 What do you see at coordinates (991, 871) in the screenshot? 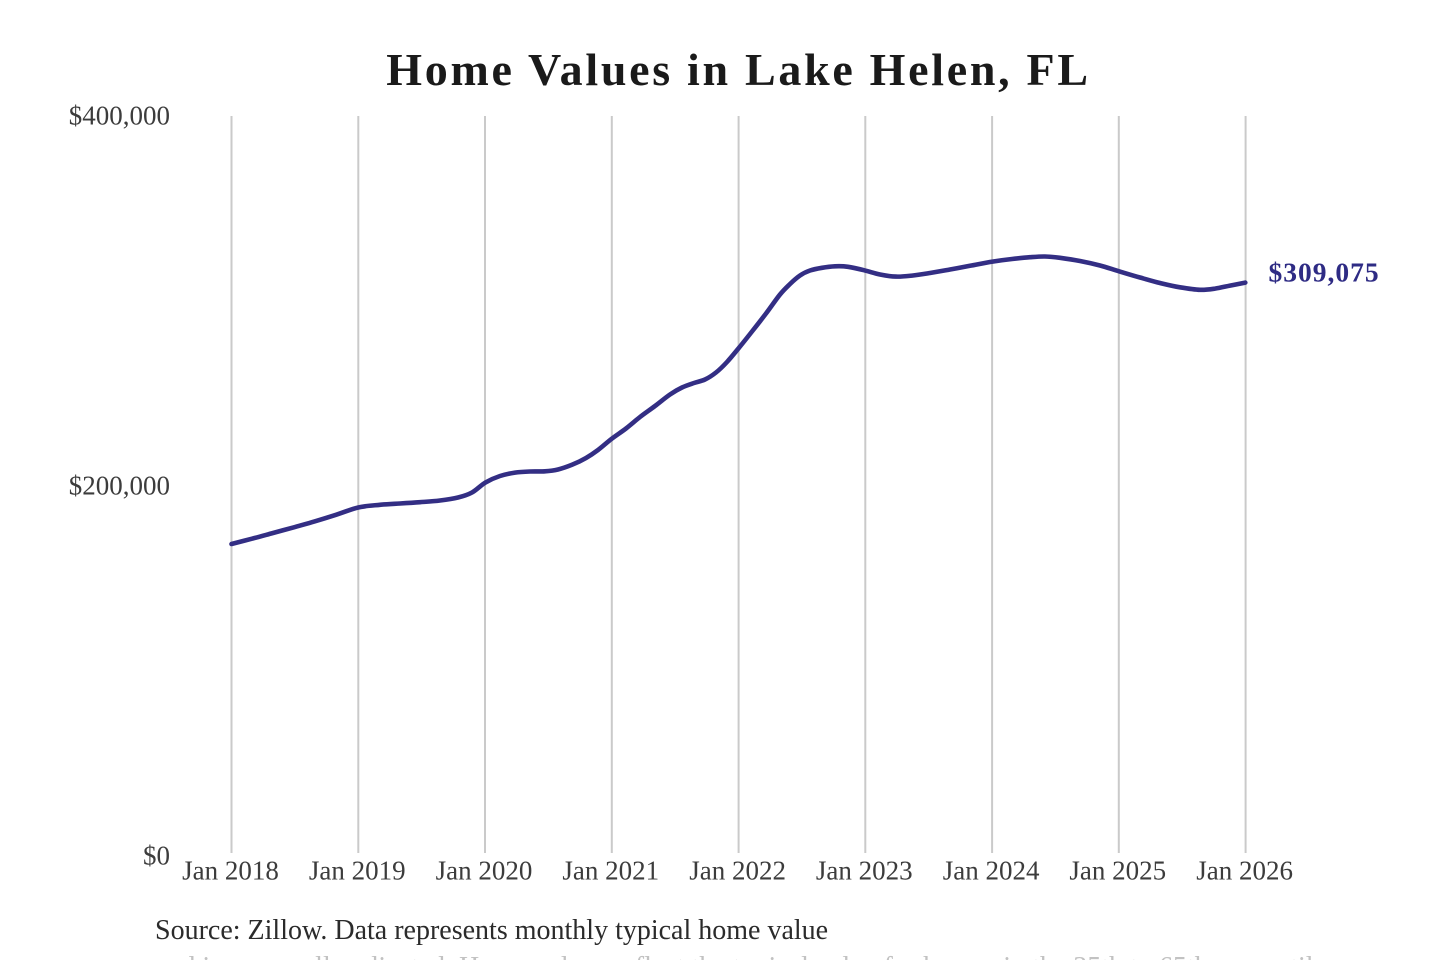
I see `svg-text: Jan 2024` at bounding box center [991, 871].